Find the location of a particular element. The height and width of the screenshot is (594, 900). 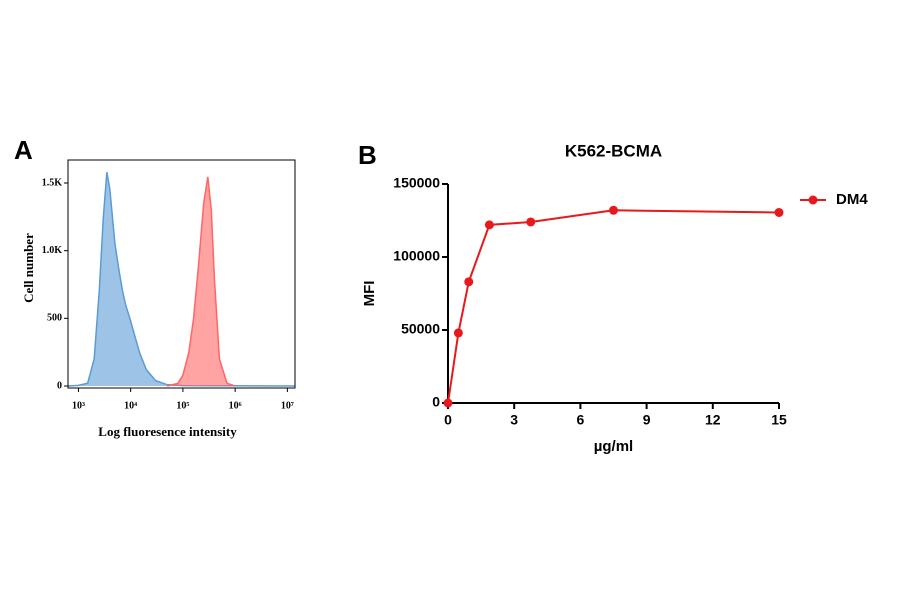

y-tick-label: 150000 is located at coordinates (416, 183).